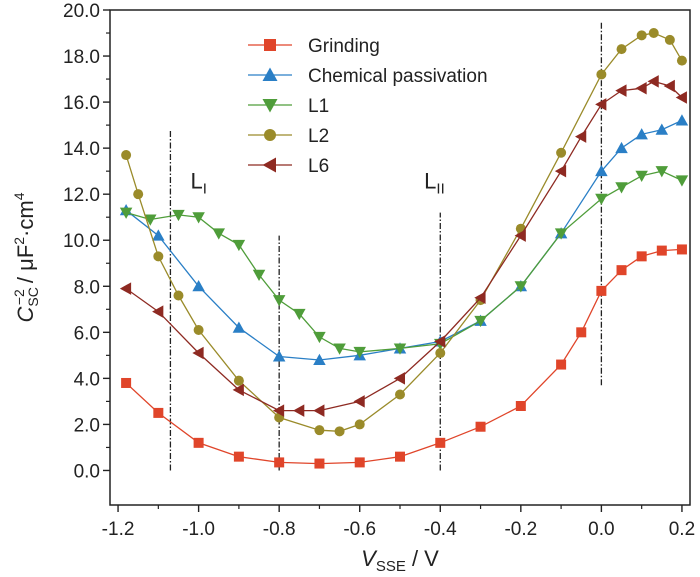  I want to click on legend-item: Chemical passivation, so click(368, 76).